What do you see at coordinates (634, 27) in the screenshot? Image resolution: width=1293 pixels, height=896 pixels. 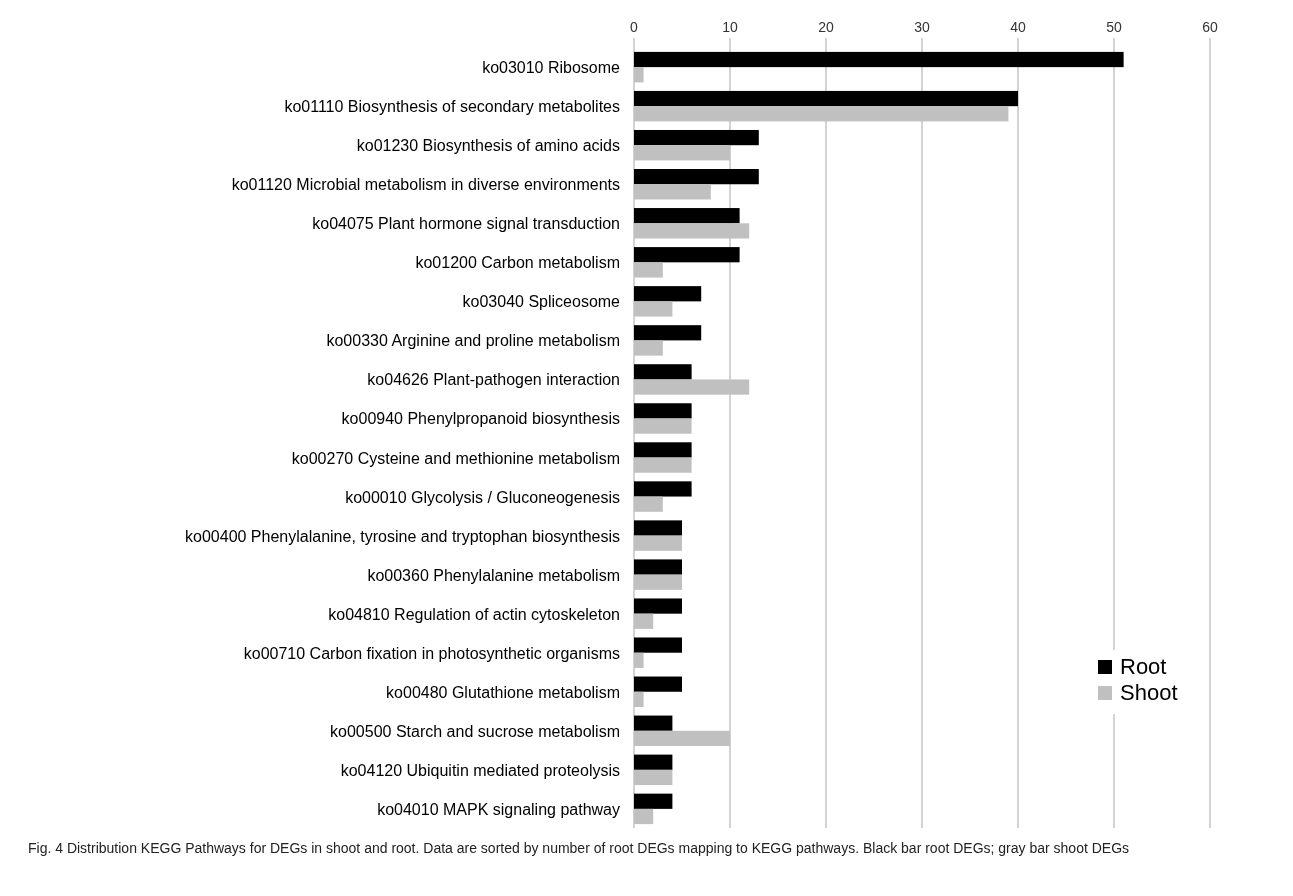 I see `x-tick-label: 0` at bounding box center [634, 27].